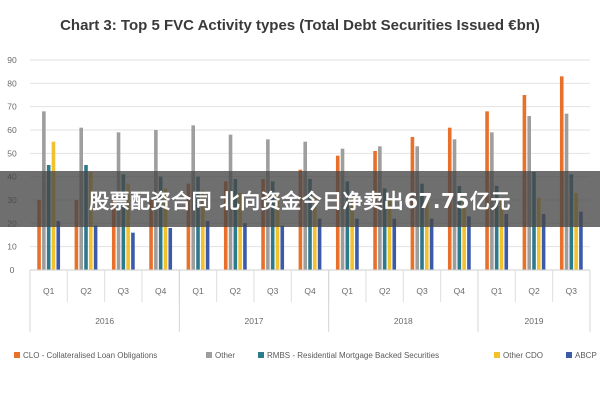 This screenshot has width=600, height=400. I want to click on legend-label: CLO - Collateralised Loan Obligations, so click(90, 355).